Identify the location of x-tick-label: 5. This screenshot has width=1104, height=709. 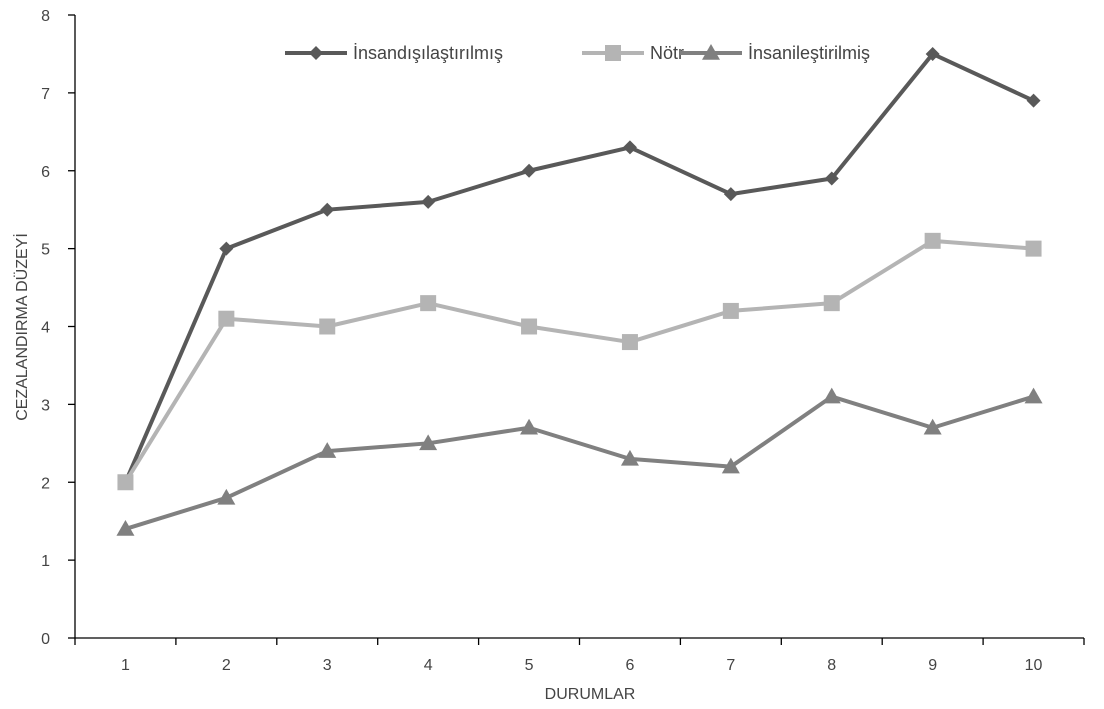
(529, 665).